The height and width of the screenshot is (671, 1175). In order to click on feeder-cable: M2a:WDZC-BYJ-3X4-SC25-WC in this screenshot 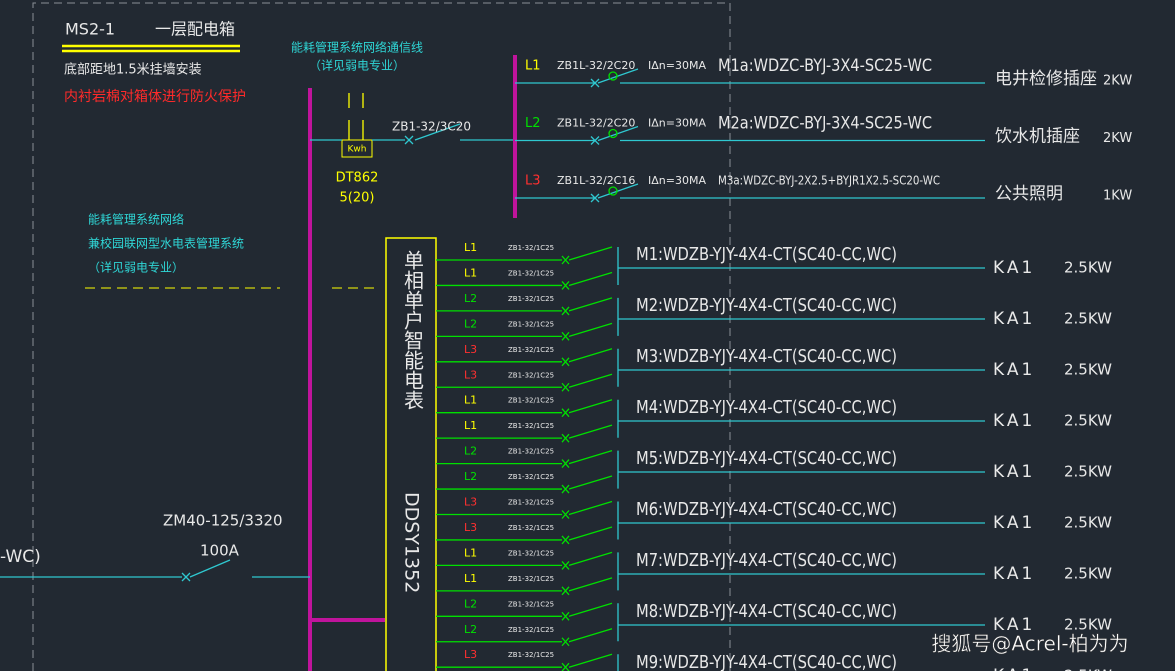, I will do `click(825, 124)`.